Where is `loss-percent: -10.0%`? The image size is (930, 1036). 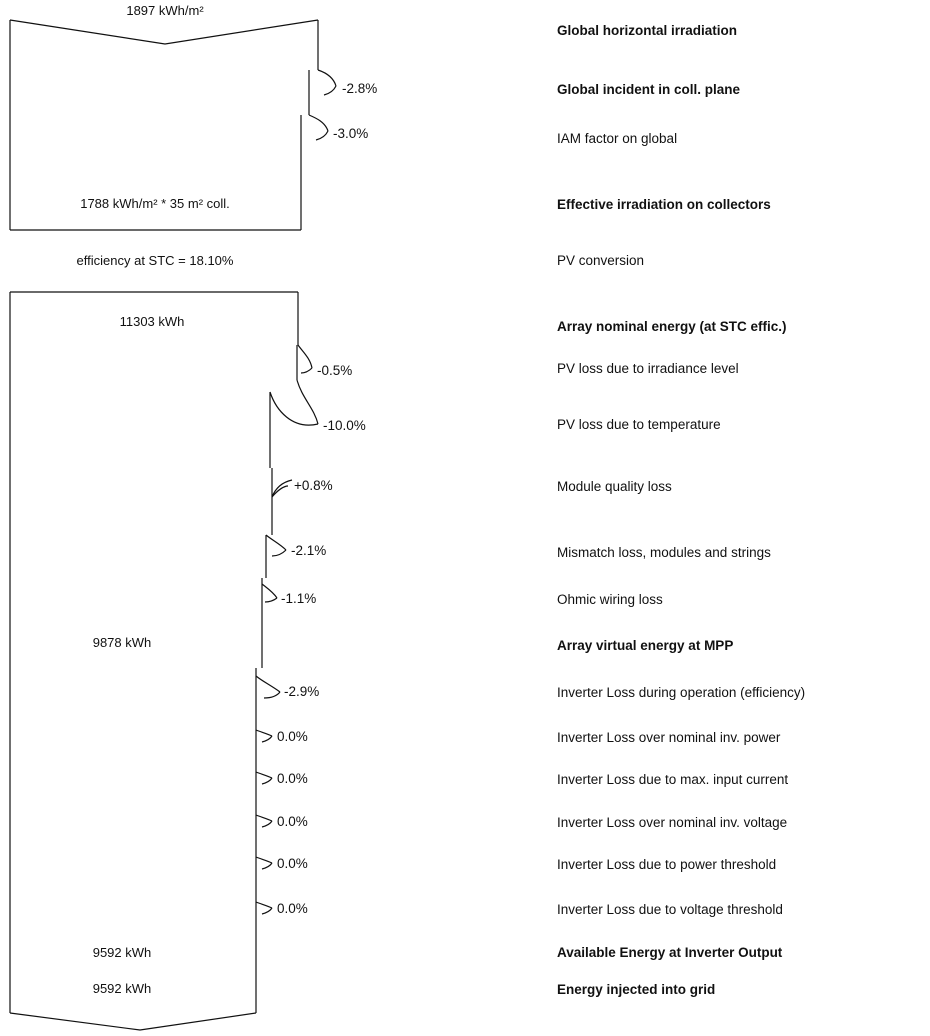 loss-percent: -10.0% is located at coordinates (344, 425).